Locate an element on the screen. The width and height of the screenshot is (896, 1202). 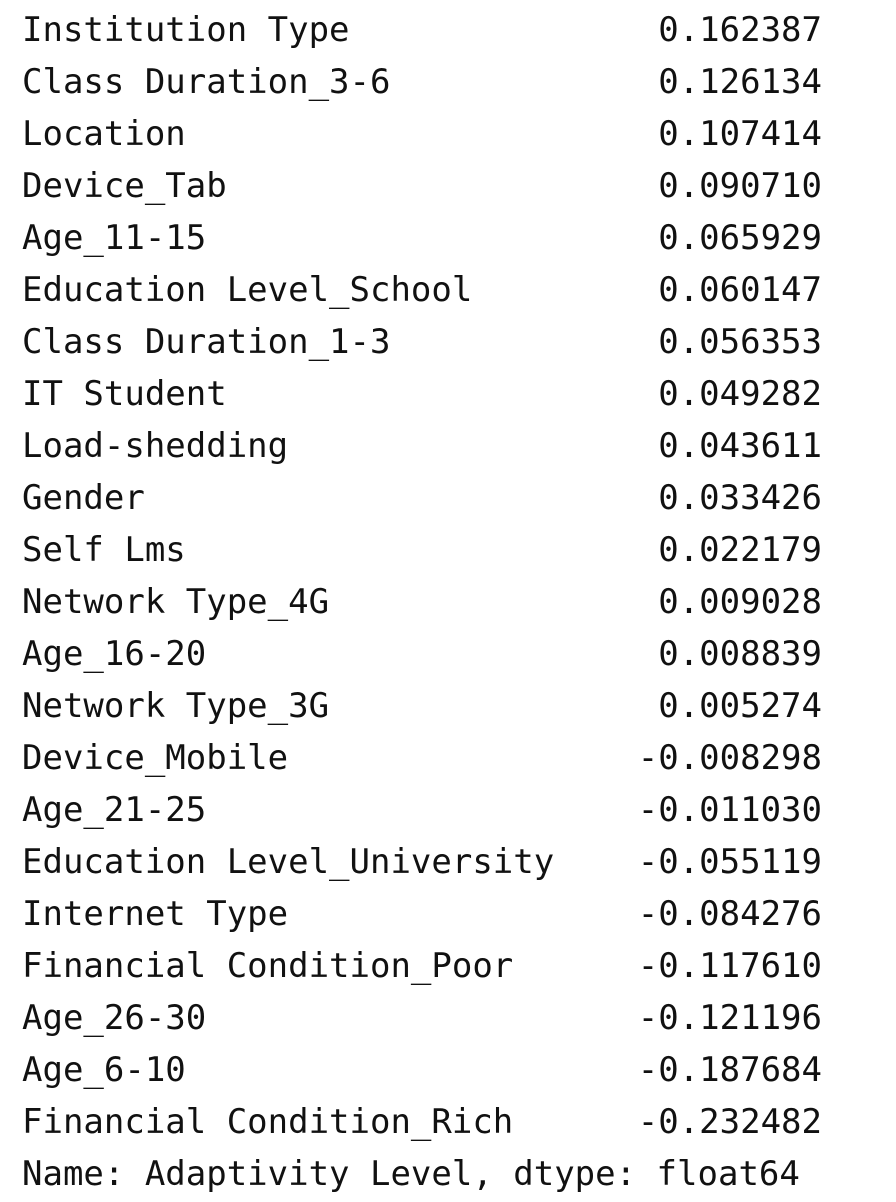
row-label: Institution Type is located at coordinates (186, 30).